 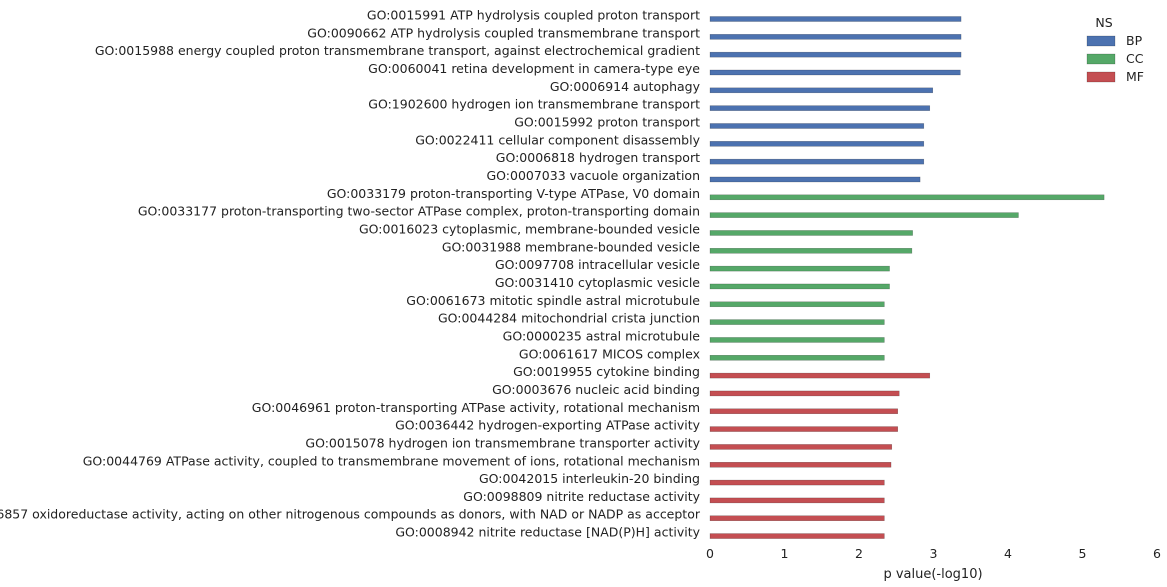 I want to click on category-label: GO:0003676 nucleic acid binding, so click(x=596, y=389).